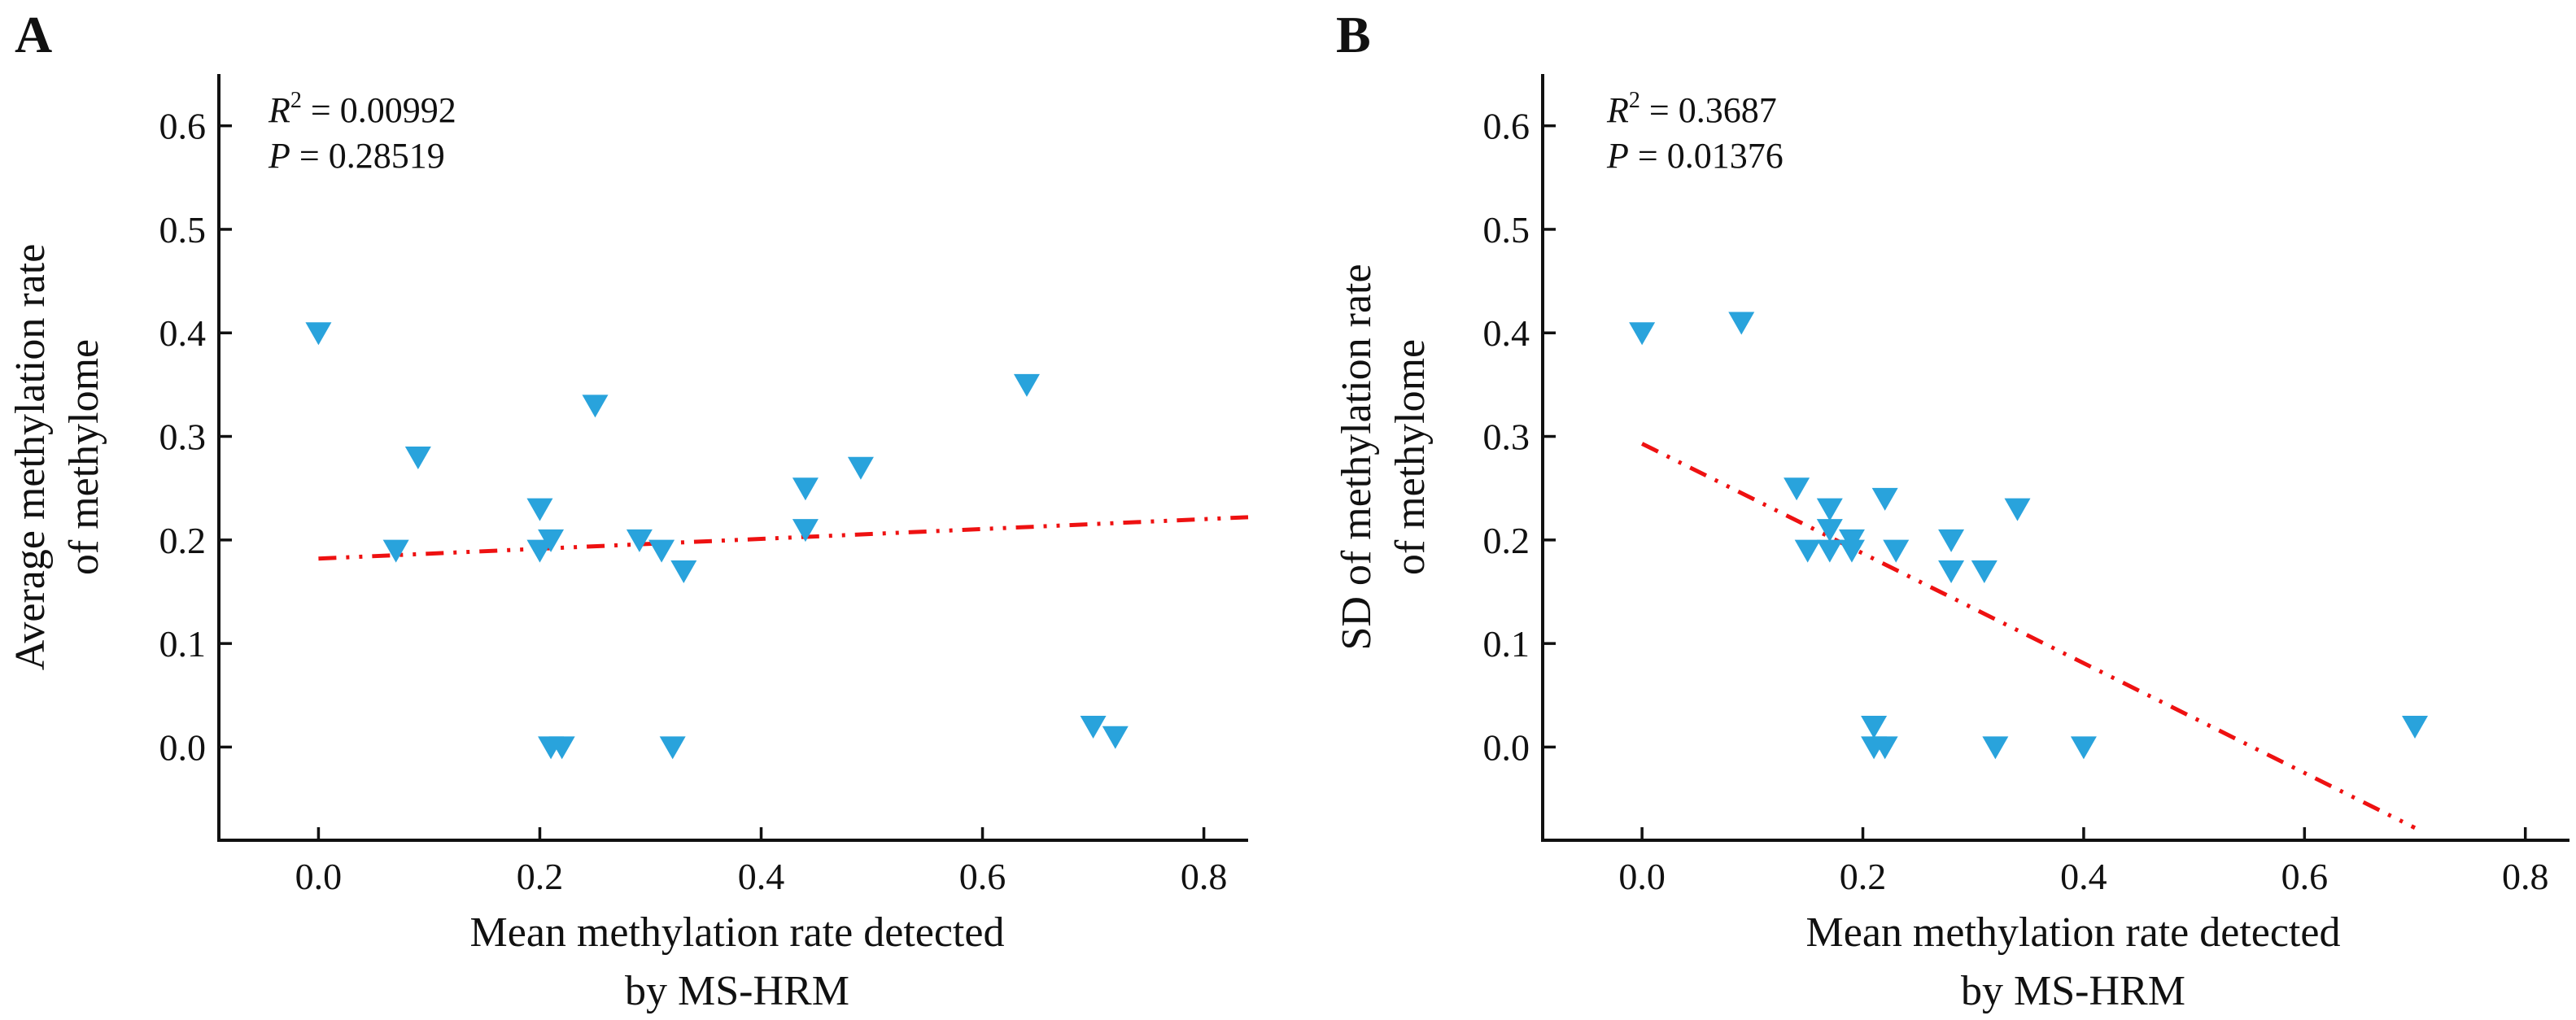 This screenshot has width=2576, height=1020. Describe the element at coordinates (33, 34) in the screenshot. I see `panel-label-a: A` at that location.